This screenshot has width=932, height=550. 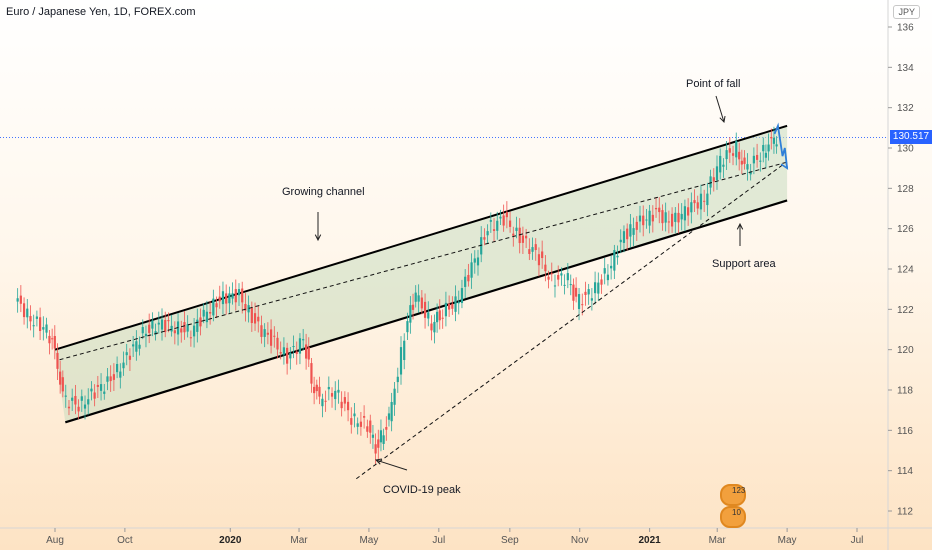 What do you see at coordinates (905, 68) in the screenshot?
I see `y-tick-label: 134` at bounding box center [905, 68].